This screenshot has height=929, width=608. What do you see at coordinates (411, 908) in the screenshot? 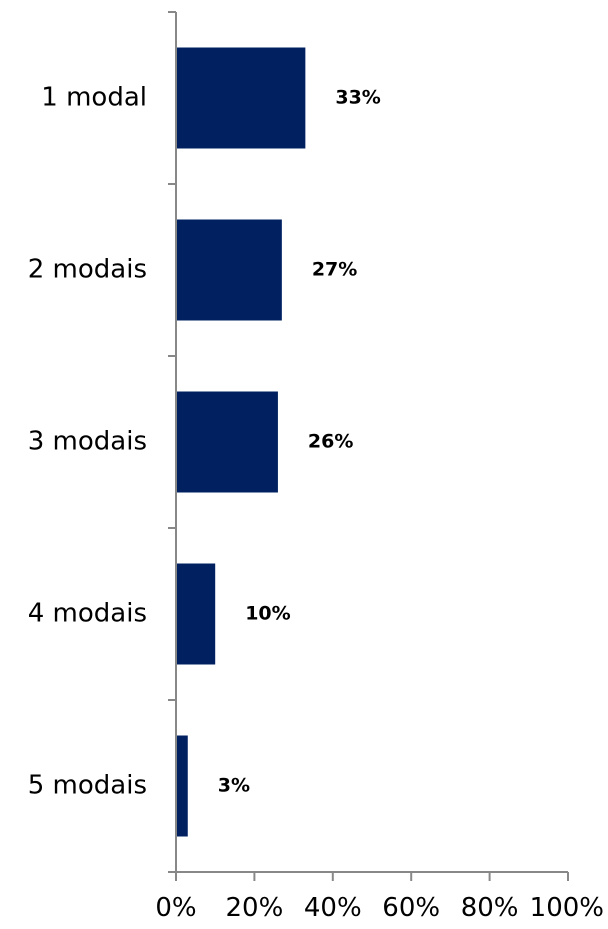
I see `x-tick-label-3: 60%` at bounding box center [411, 908].